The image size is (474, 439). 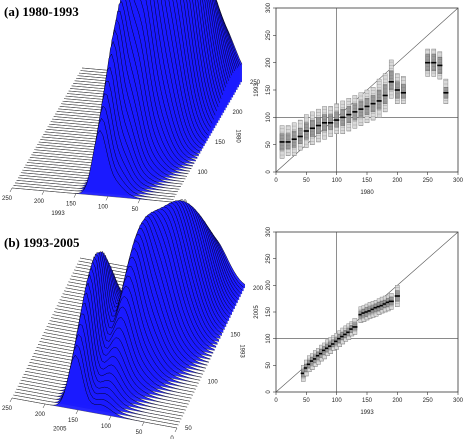 What do you see at coordinates (269, 231) in the screenshot?
I see `box-b-ytick-label: 300` at bounding box center [269, 231].